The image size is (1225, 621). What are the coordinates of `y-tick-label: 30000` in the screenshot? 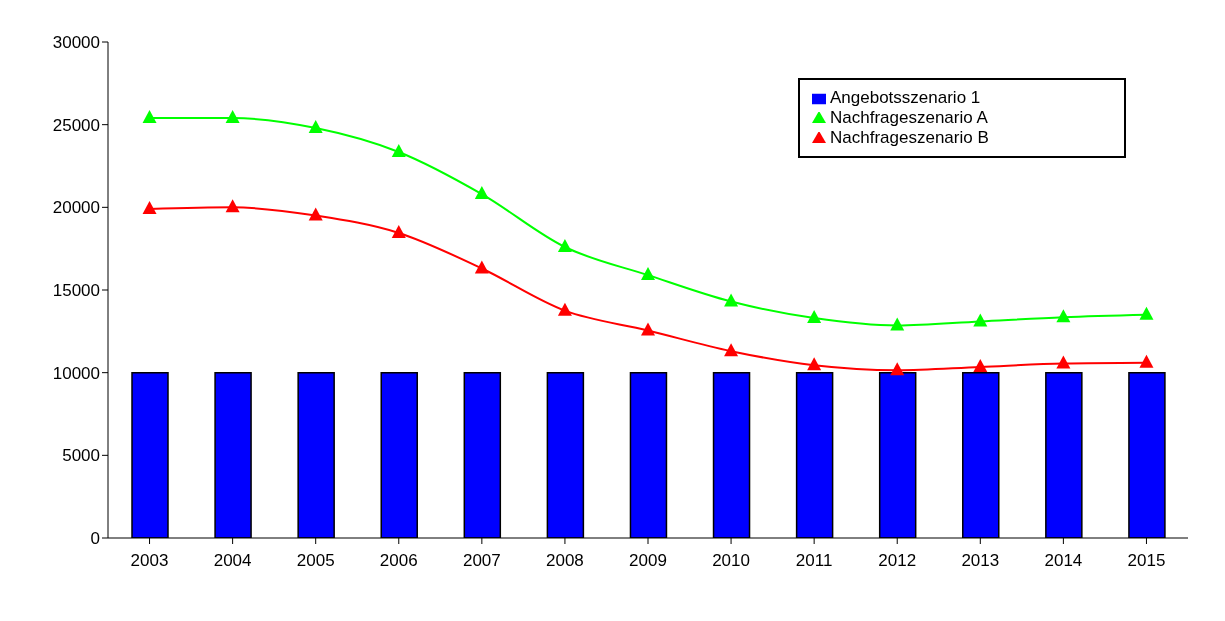 It's located at (76, 43).